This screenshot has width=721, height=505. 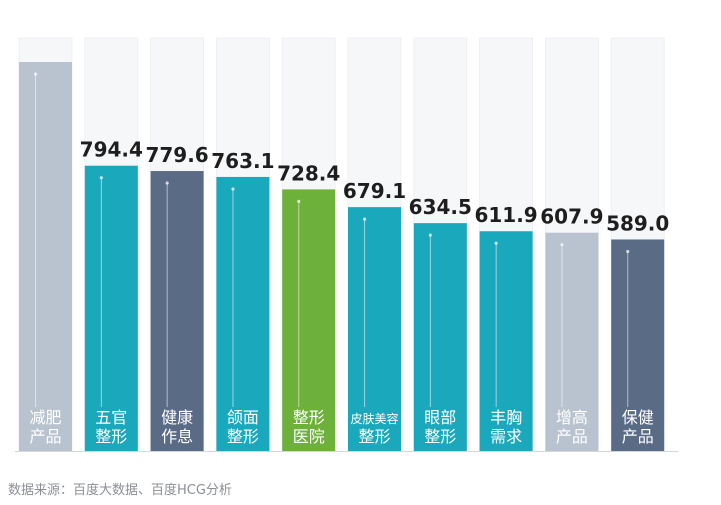 What do you see at coordinates (374, 418) in the screenshot?
I see `category-label: 皮肤美容` at bounding box center [374, 418].